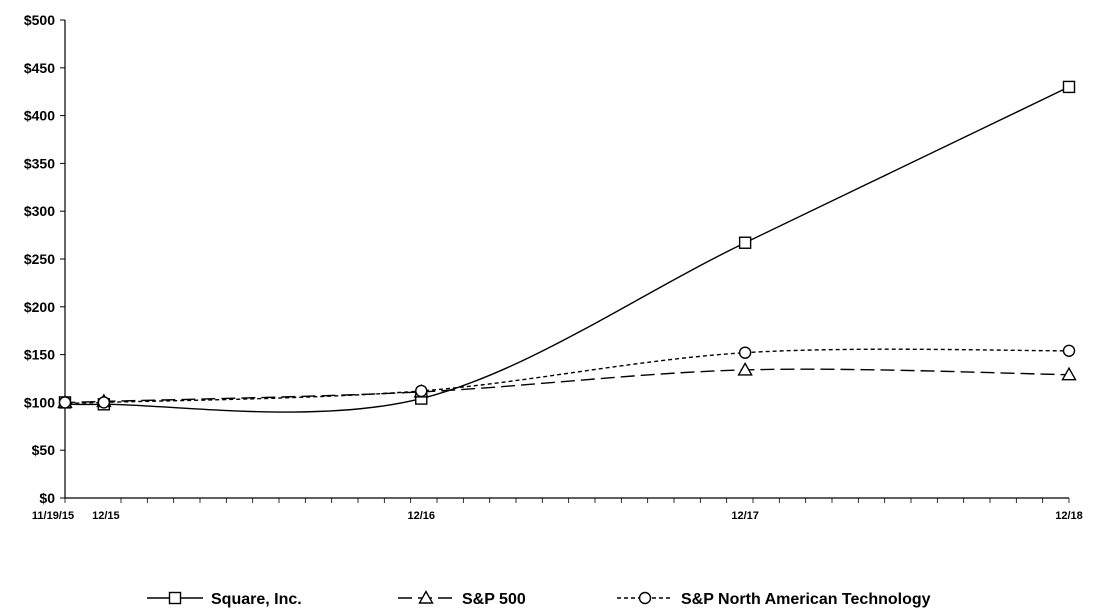  What do you see at coordinates (806, 599) in the screenshot?
I see `legend-label: S&P North American Technology` at bounding box center [806, 599].